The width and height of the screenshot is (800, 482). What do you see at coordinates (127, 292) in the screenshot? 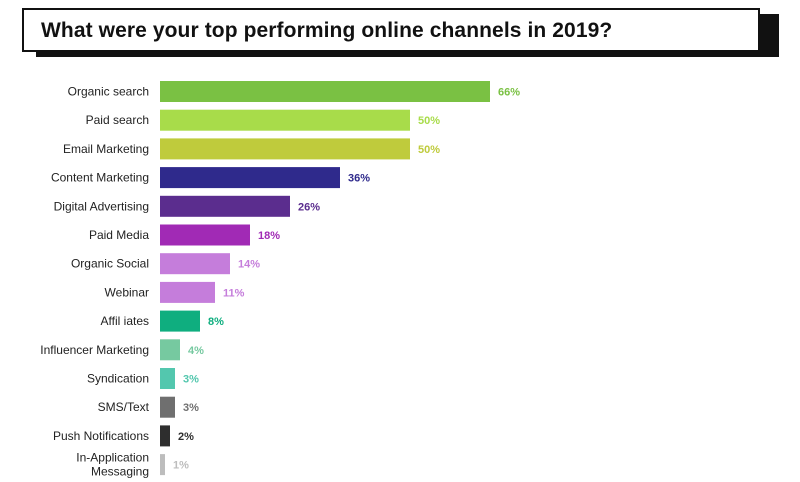
I see `category-label-7: Webinar` at bounding box center [127, 292].